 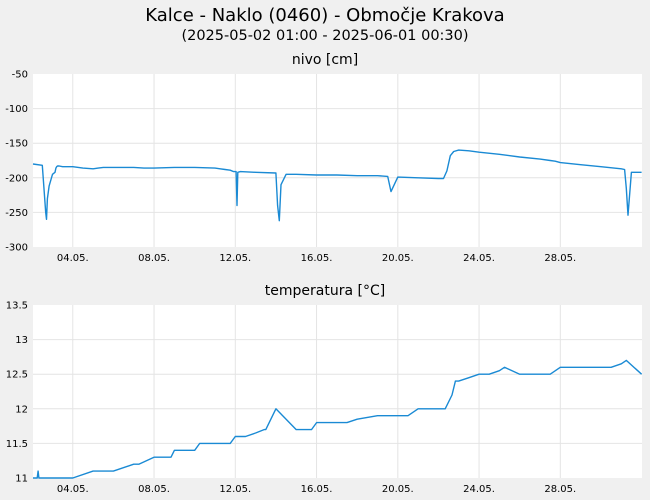 What do you see at coordinates (479, 489) in the screenshot?
I see `temperature-x-tick-label: 24.05.` at bounding box center [479, 489].